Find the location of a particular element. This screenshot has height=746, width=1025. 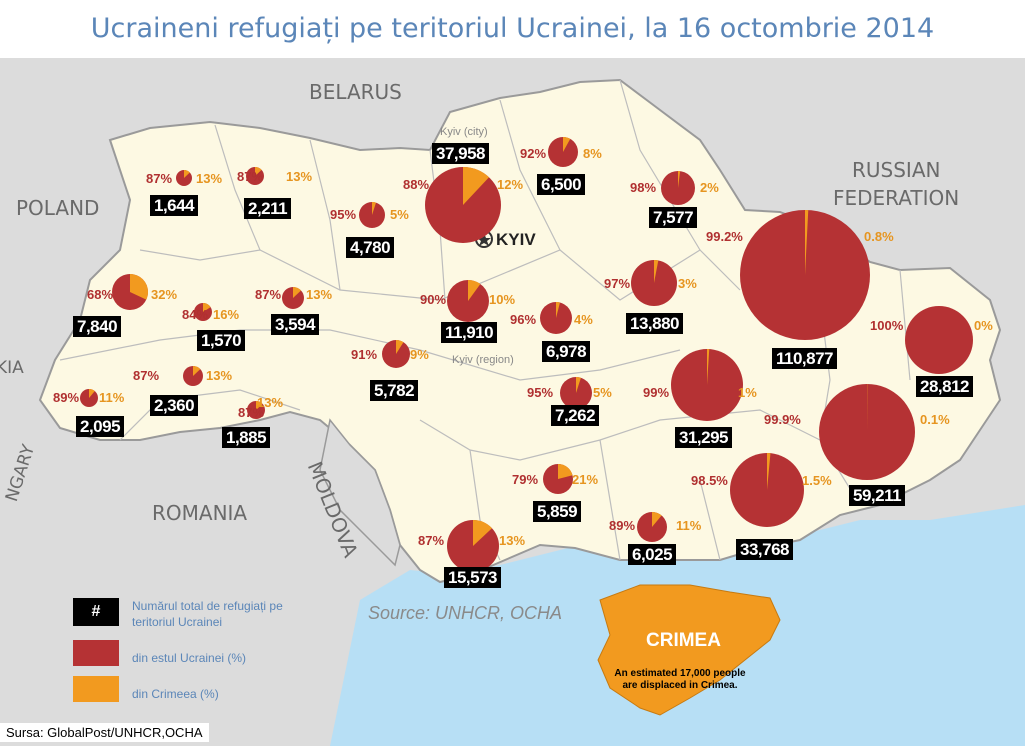

pie-rivne-crimea is located at coordinates (258, 171).